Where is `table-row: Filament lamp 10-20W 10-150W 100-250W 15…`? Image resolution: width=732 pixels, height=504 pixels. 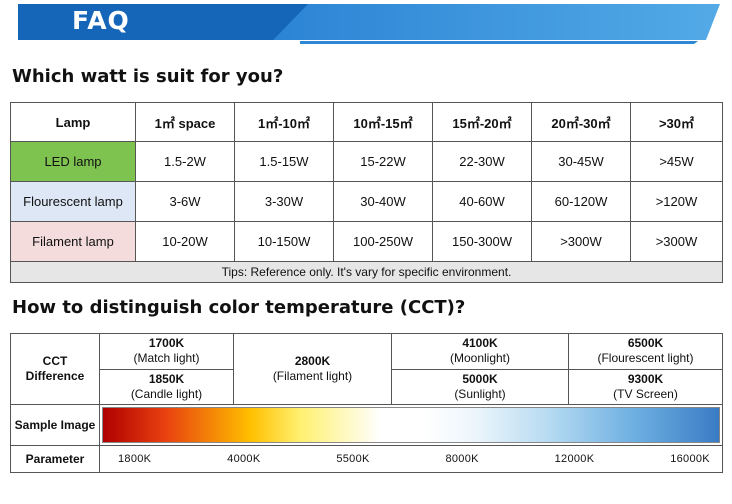
table-row: Filament lamp 10-20W 10-150W 100-250W 15… is located at coordinates (366, 241).